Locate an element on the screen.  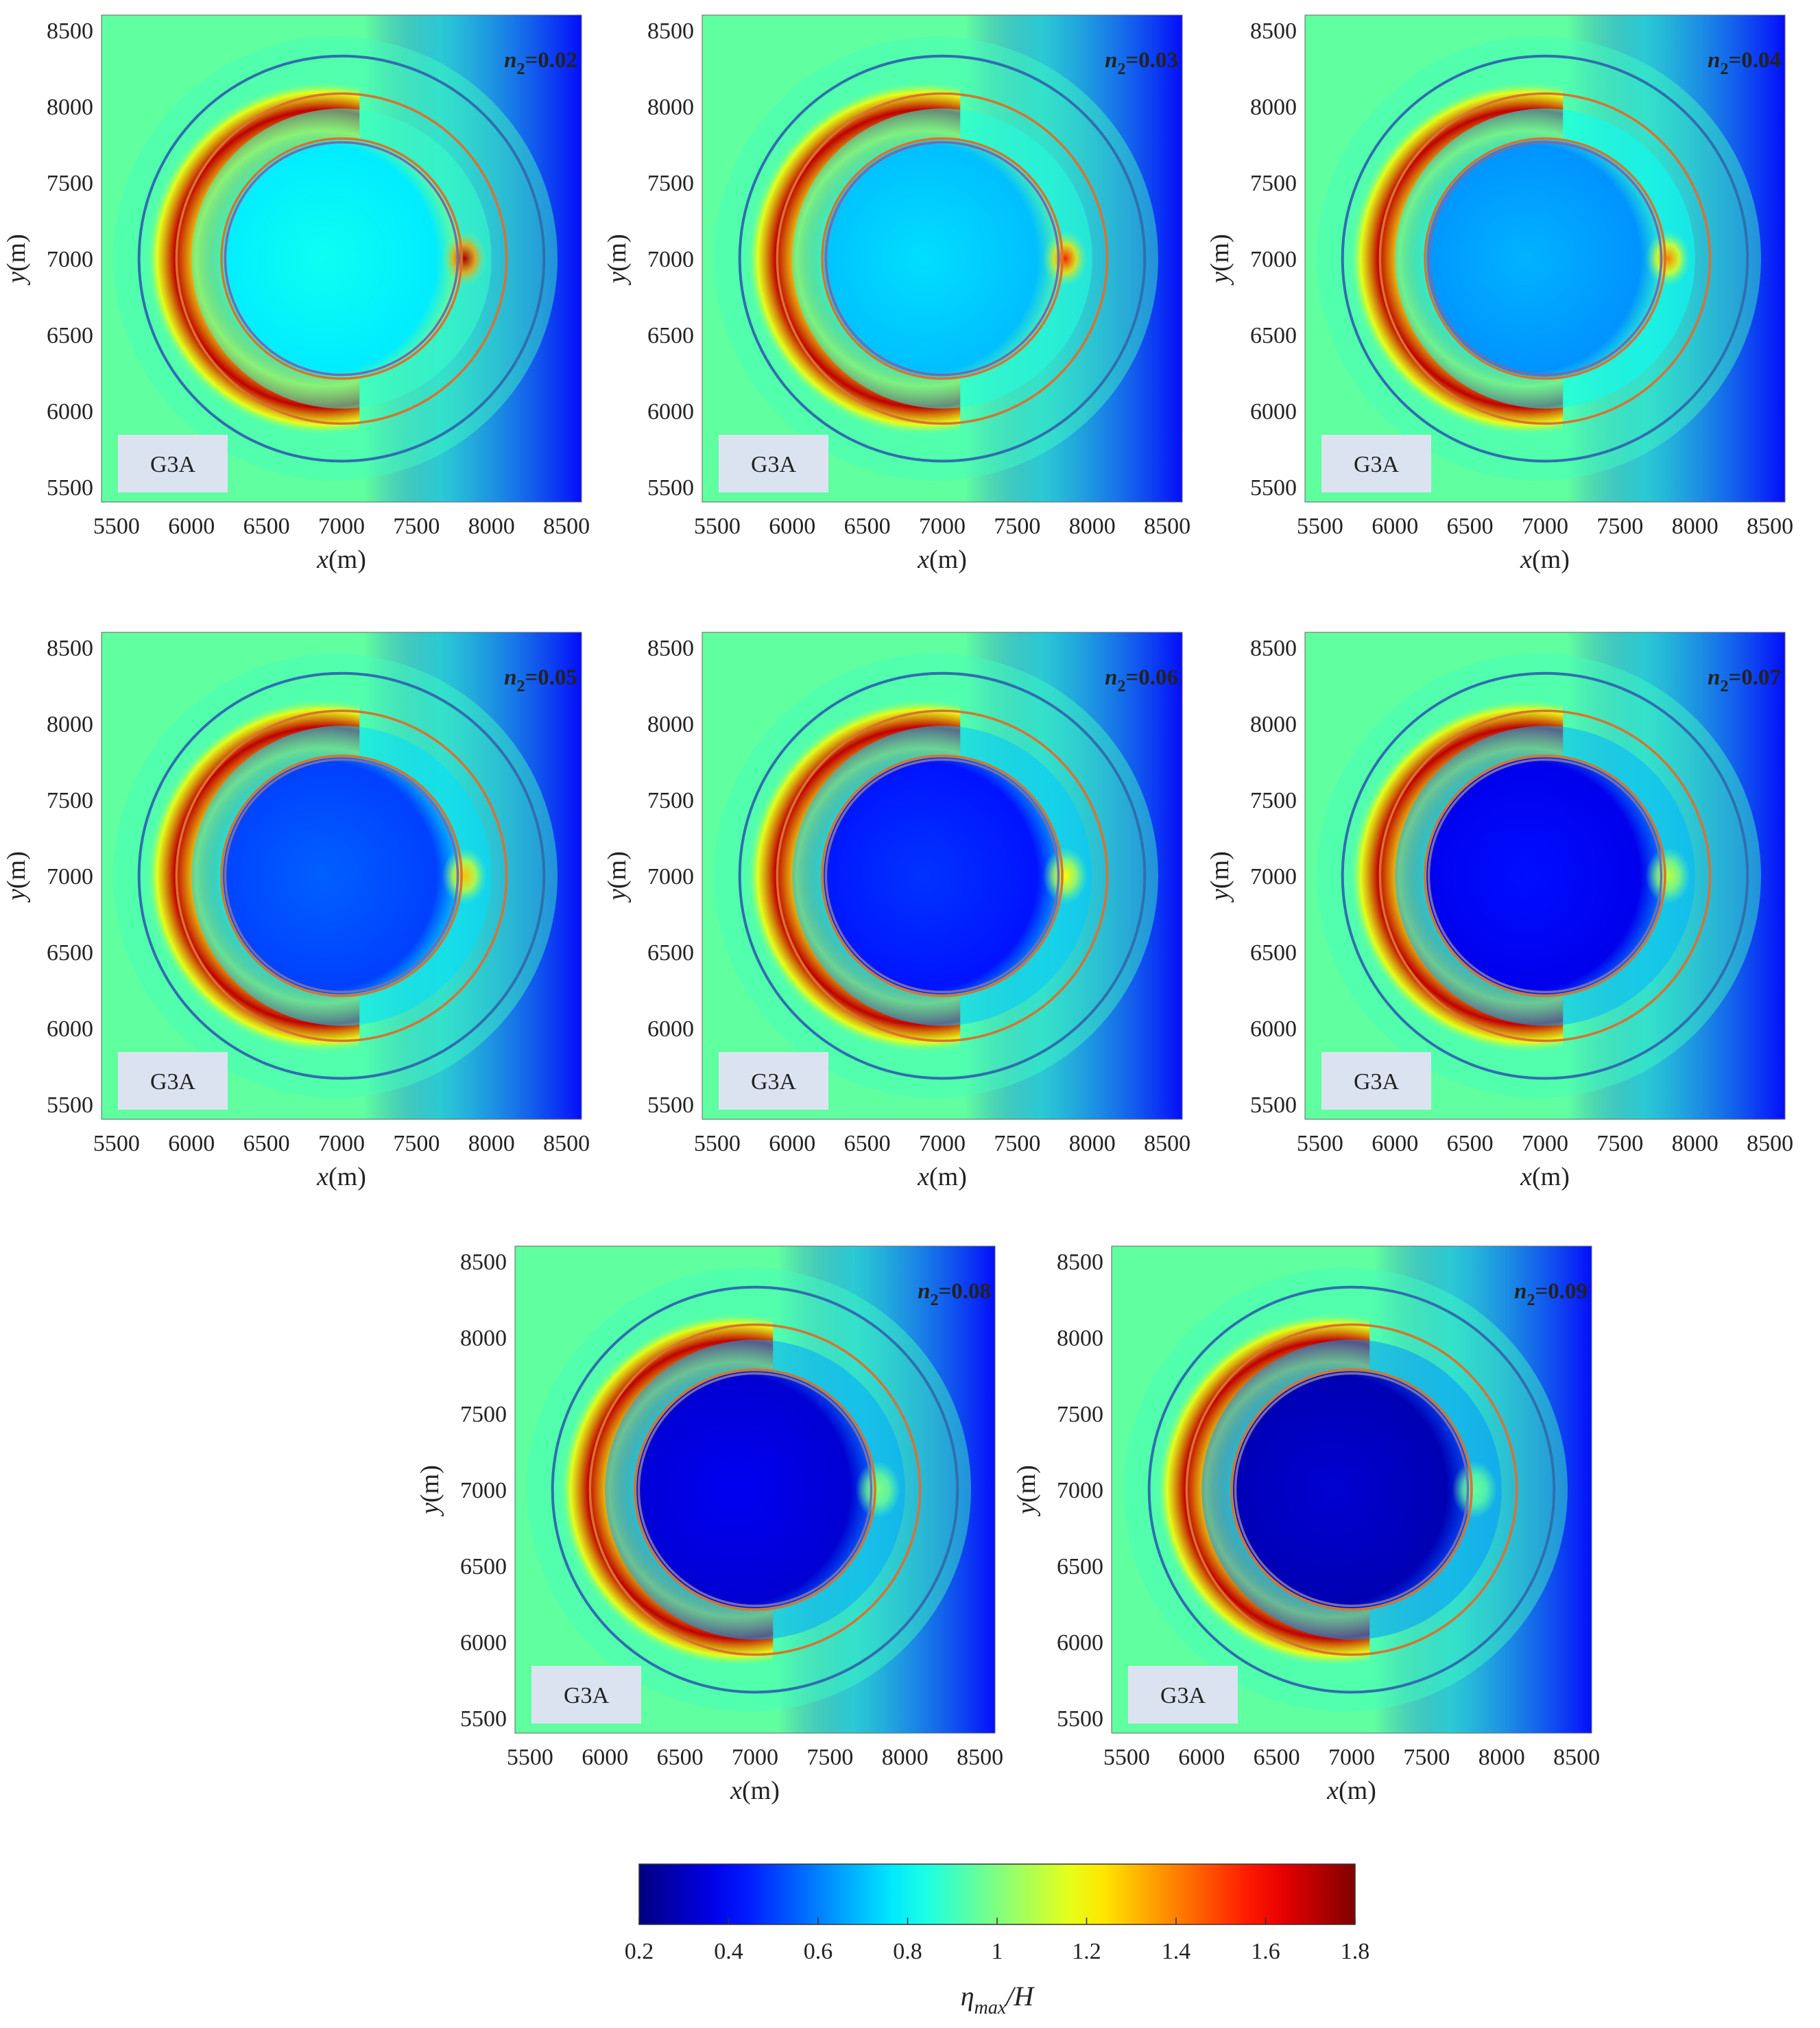
colorbar-bar is located at coordinates (997, 1894).